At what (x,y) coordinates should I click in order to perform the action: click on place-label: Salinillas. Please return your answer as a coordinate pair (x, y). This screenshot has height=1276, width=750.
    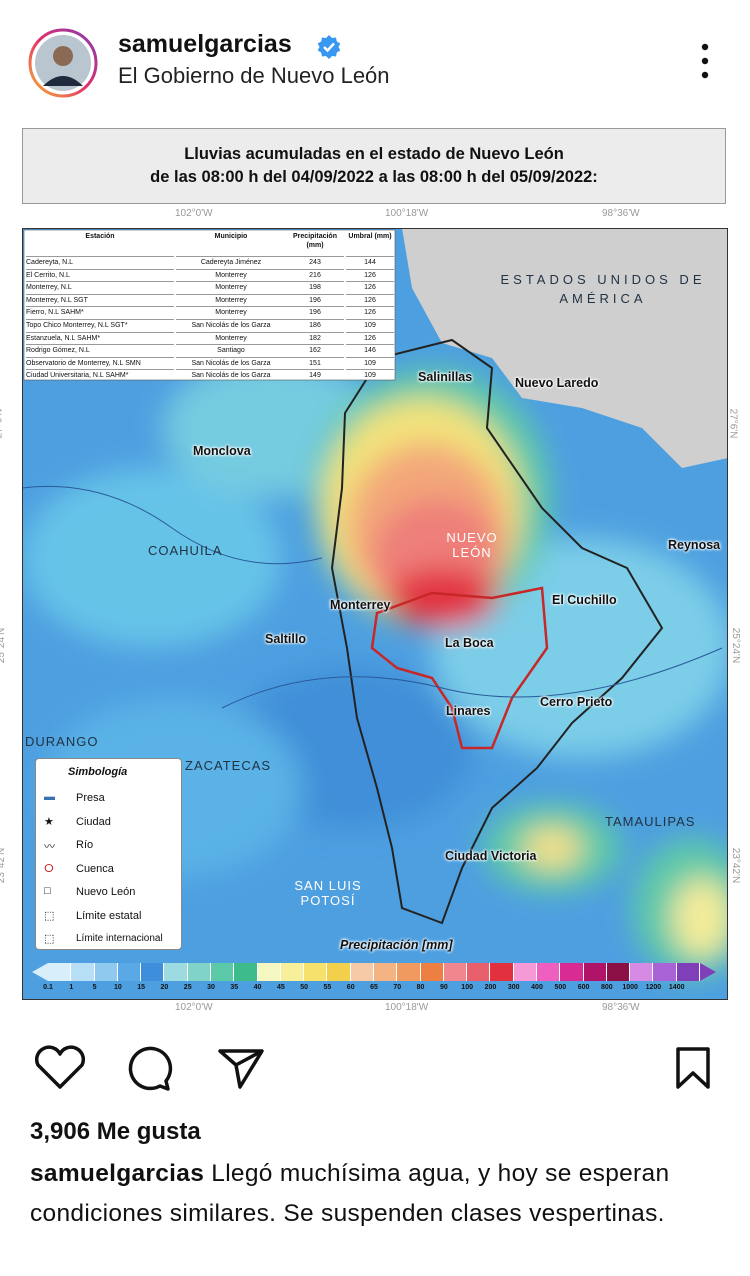
    Looking at the image, I should click on (445, 377).